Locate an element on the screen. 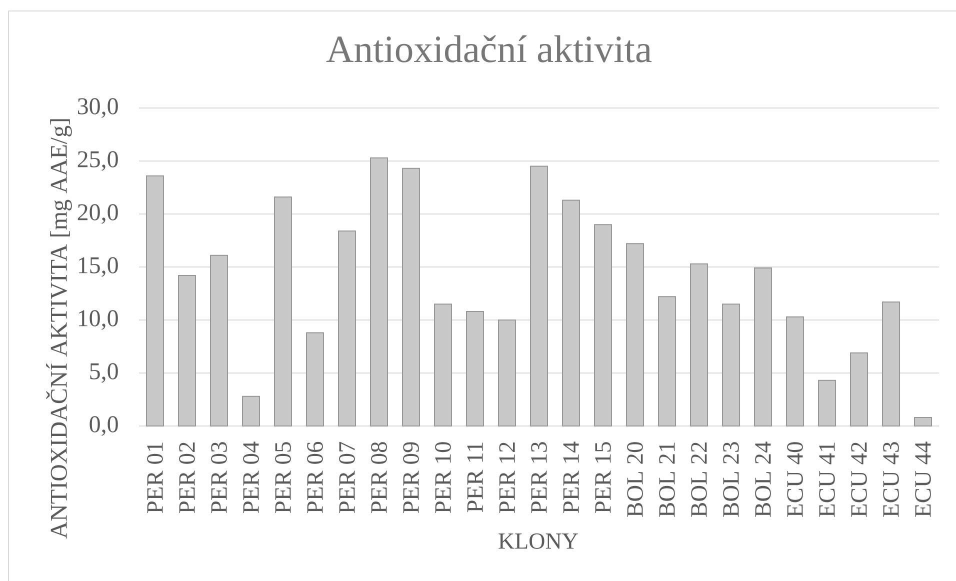 The height and width of the screenshot is (581, 956). x-tick-label: PER 12 is located at coordinates (507, 477).